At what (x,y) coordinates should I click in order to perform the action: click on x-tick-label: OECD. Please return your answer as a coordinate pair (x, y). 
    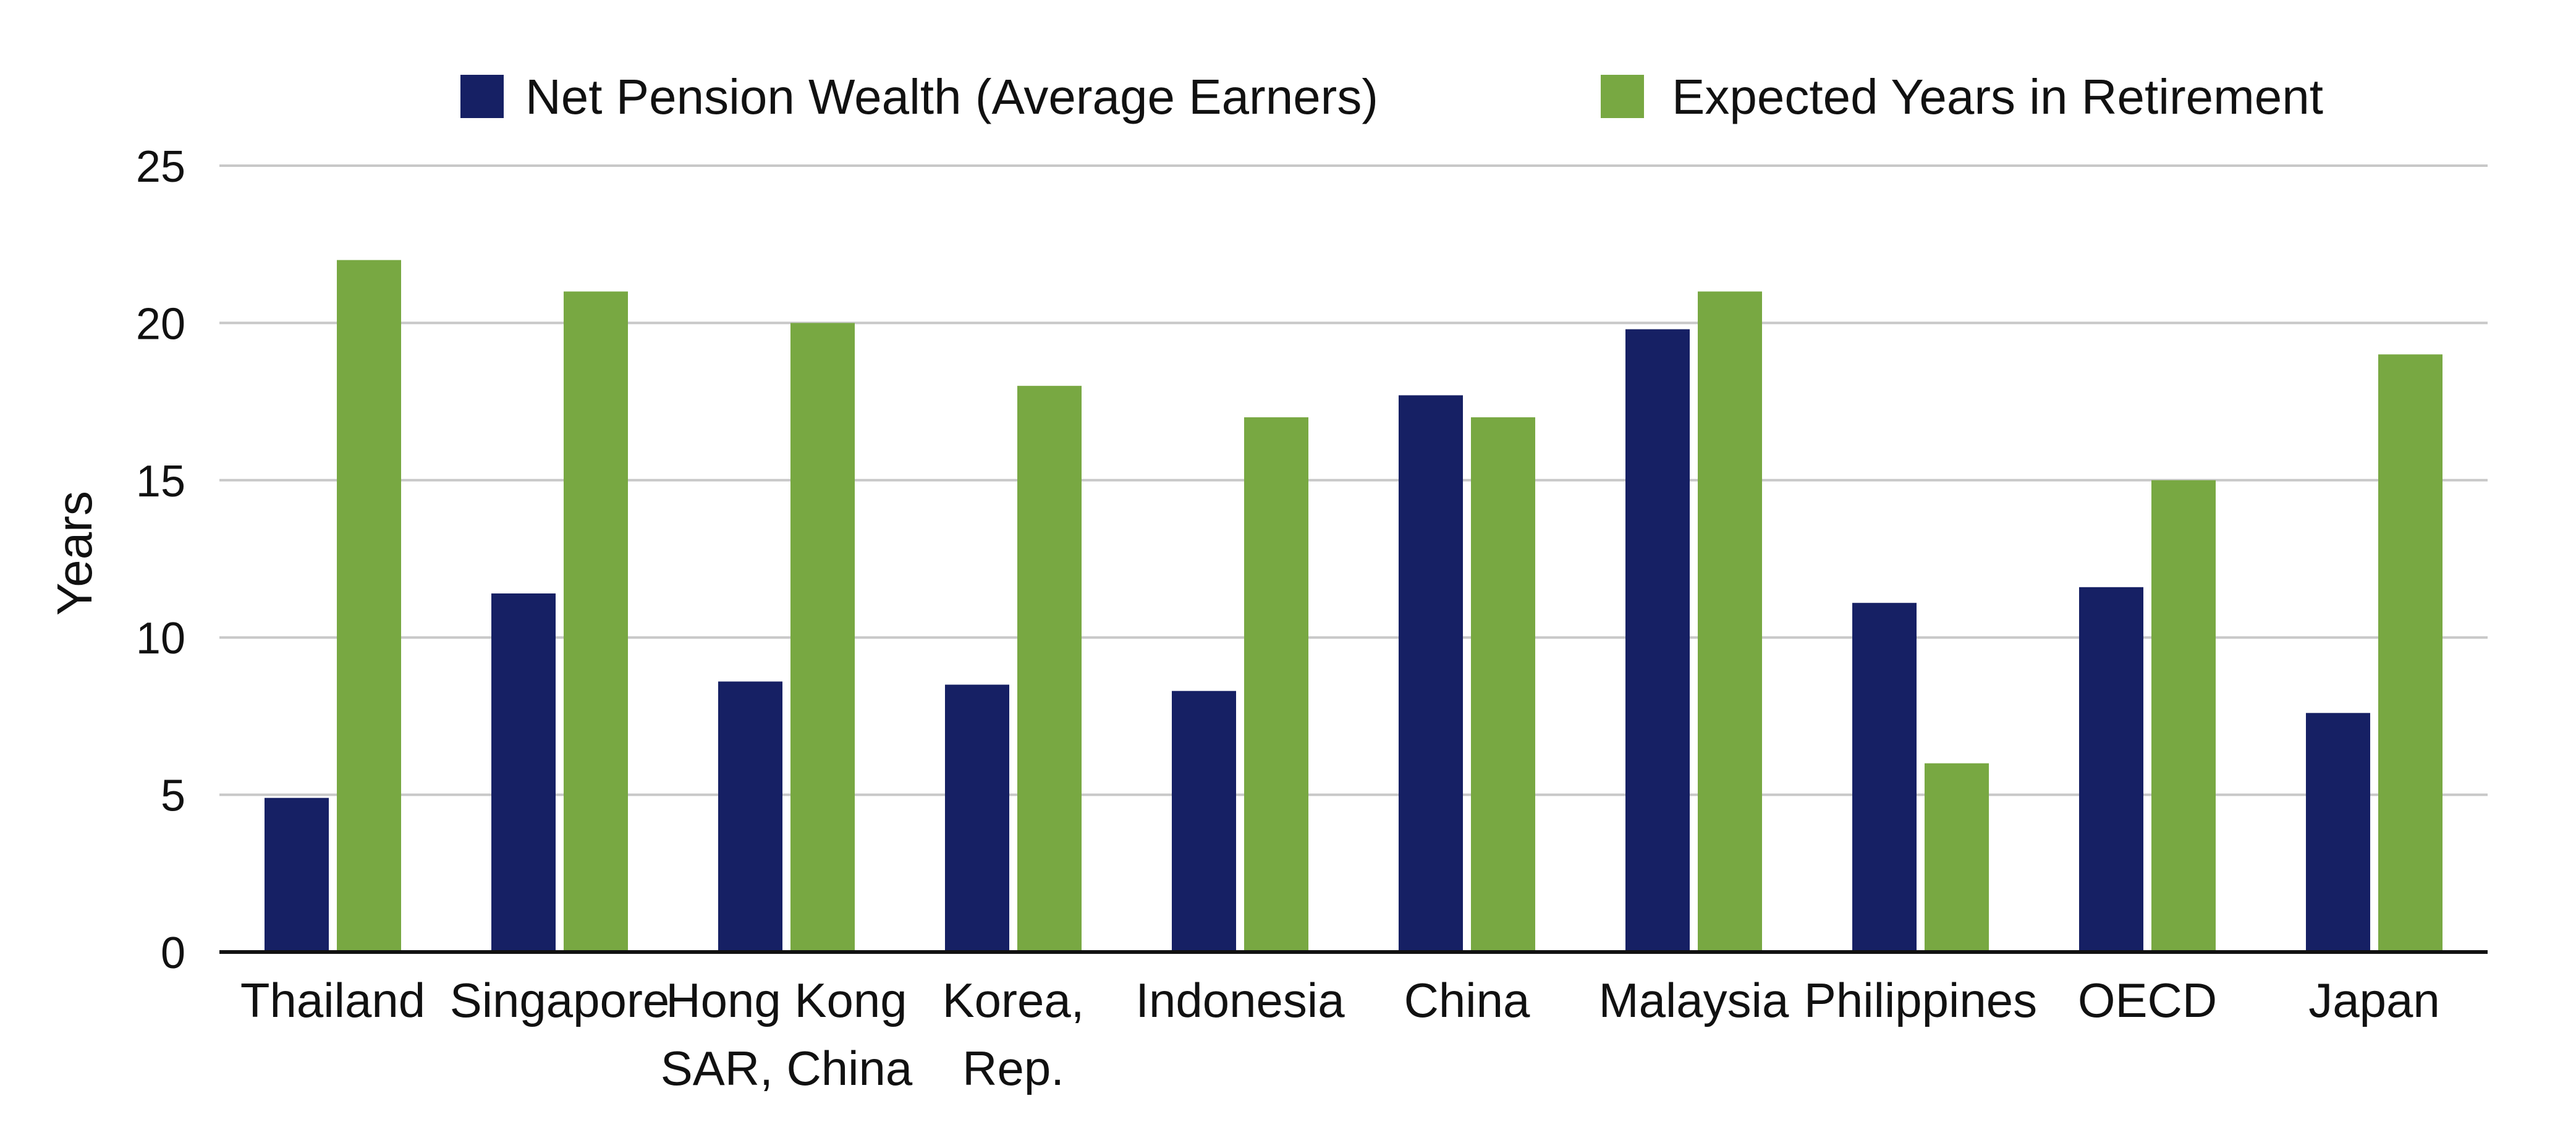
    Looking at the image, I should click on (2147, 1000).